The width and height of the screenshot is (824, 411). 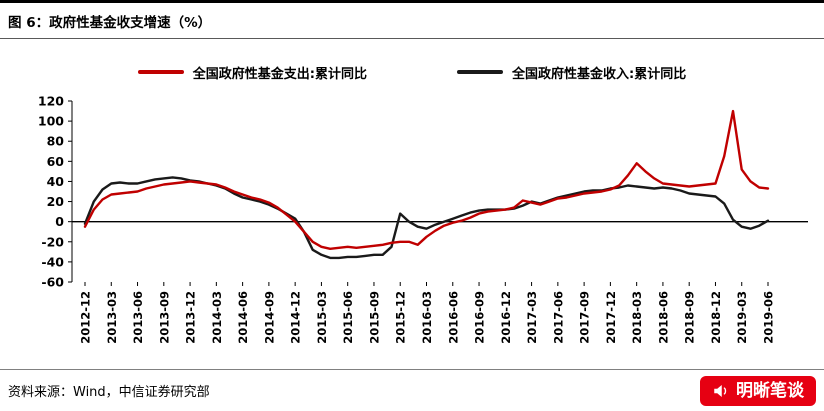 What do you see at coordinates (716, 317) in the screenshot?
I see `x-axis-label: 2018-12` at bounding box center [716, 317].